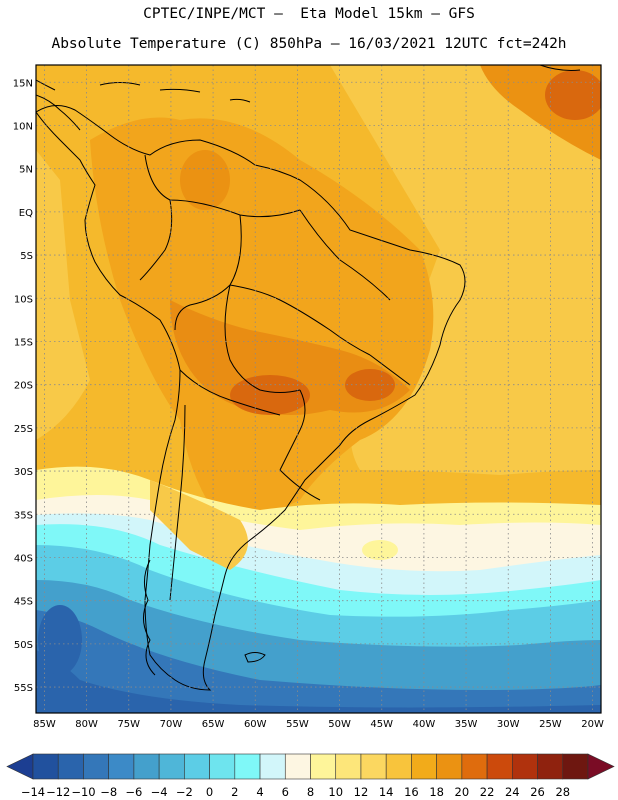 This screenshot has width=618, height=800. What do you see at coordinates (361, 792) in the screenshot?
I see `colorbar-label: 12` at bounding box center [361, 792].